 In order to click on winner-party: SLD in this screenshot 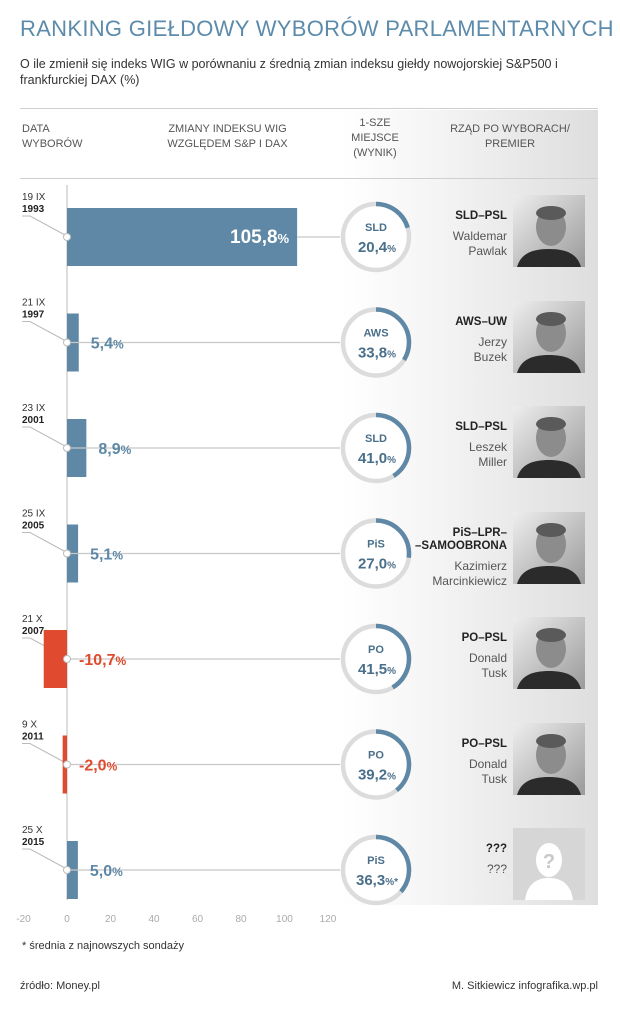, I will do `click(376, 439)`.